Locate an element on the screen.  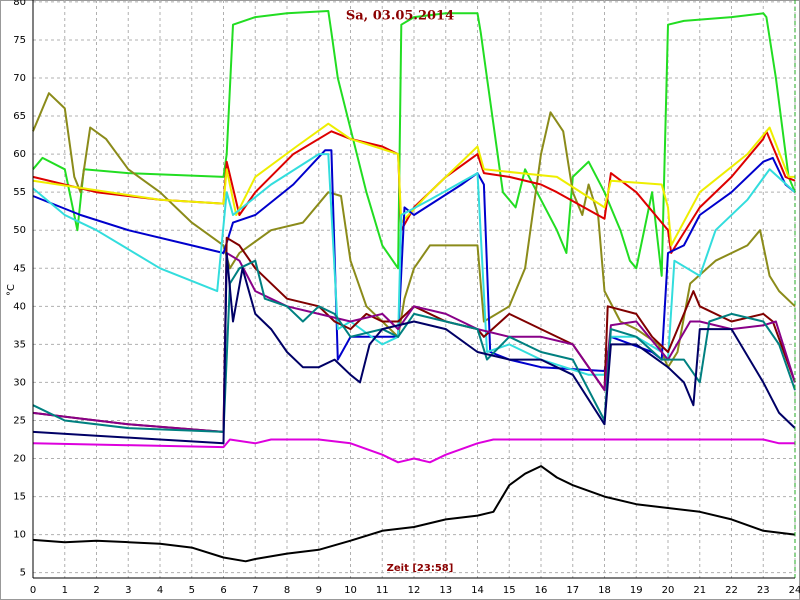
x-tick-label: 13 is located at coordinates (445, 590).